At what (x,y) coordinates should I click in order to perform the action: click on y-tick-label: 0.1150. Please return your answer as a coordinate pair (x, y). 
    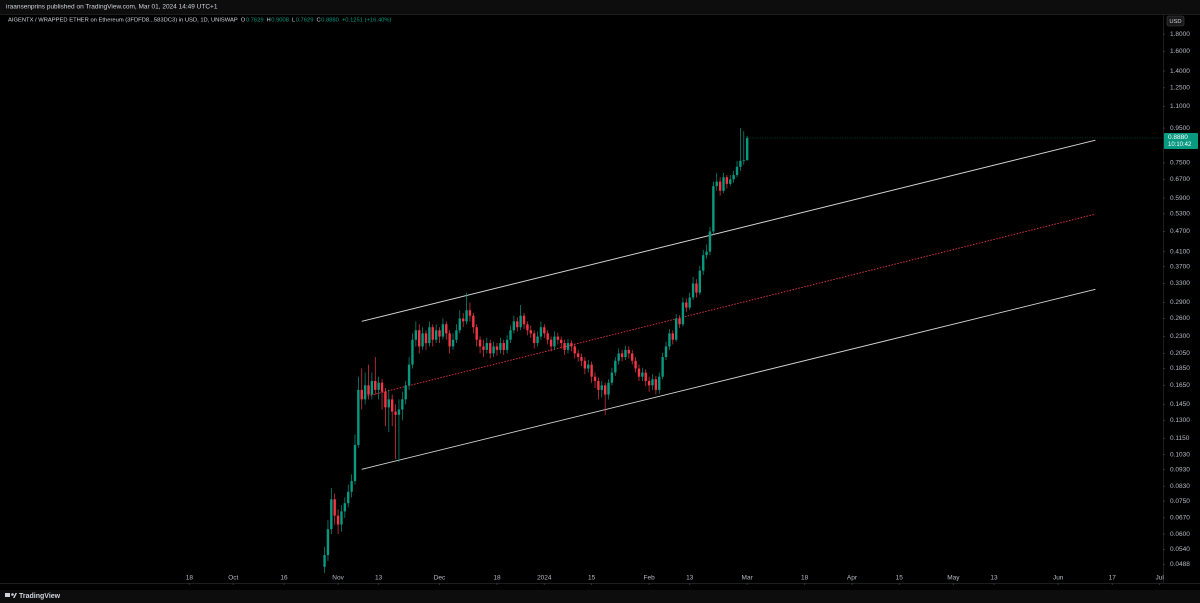
    Looking at the image, I should click on (1180, 438).